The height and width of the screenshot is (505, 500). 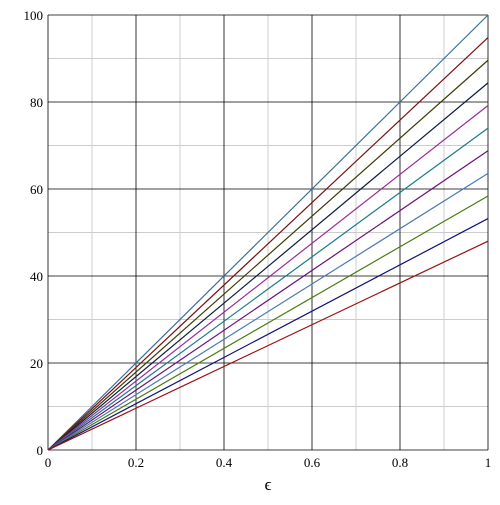 What do you see at coordinates (36, 102) in the screenshot?
I see `y-tick-label: 80` at bounding box center [36, 102].